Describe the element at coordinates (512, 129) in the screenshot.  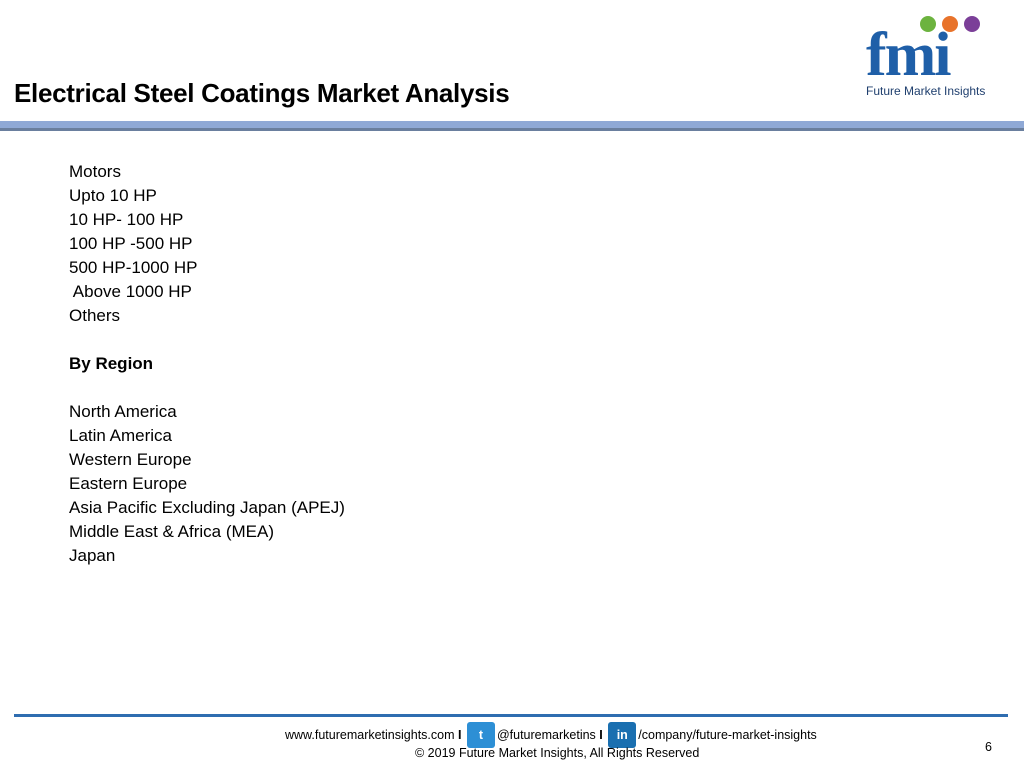
I see `header-rule-shadow` at that location.